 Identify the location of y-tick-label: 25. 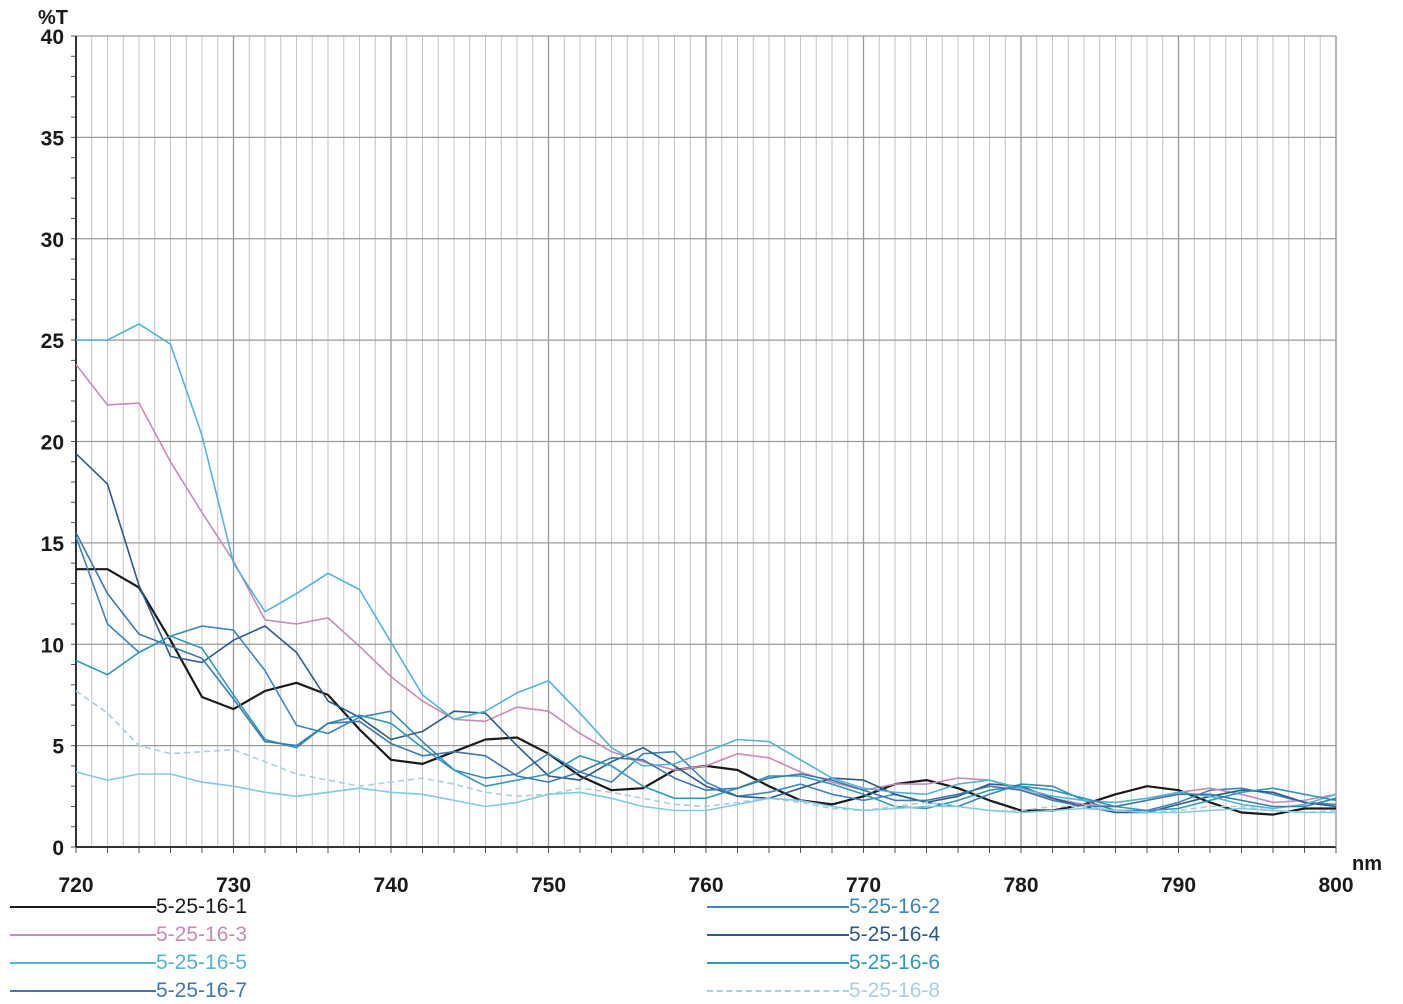
(53, 341).